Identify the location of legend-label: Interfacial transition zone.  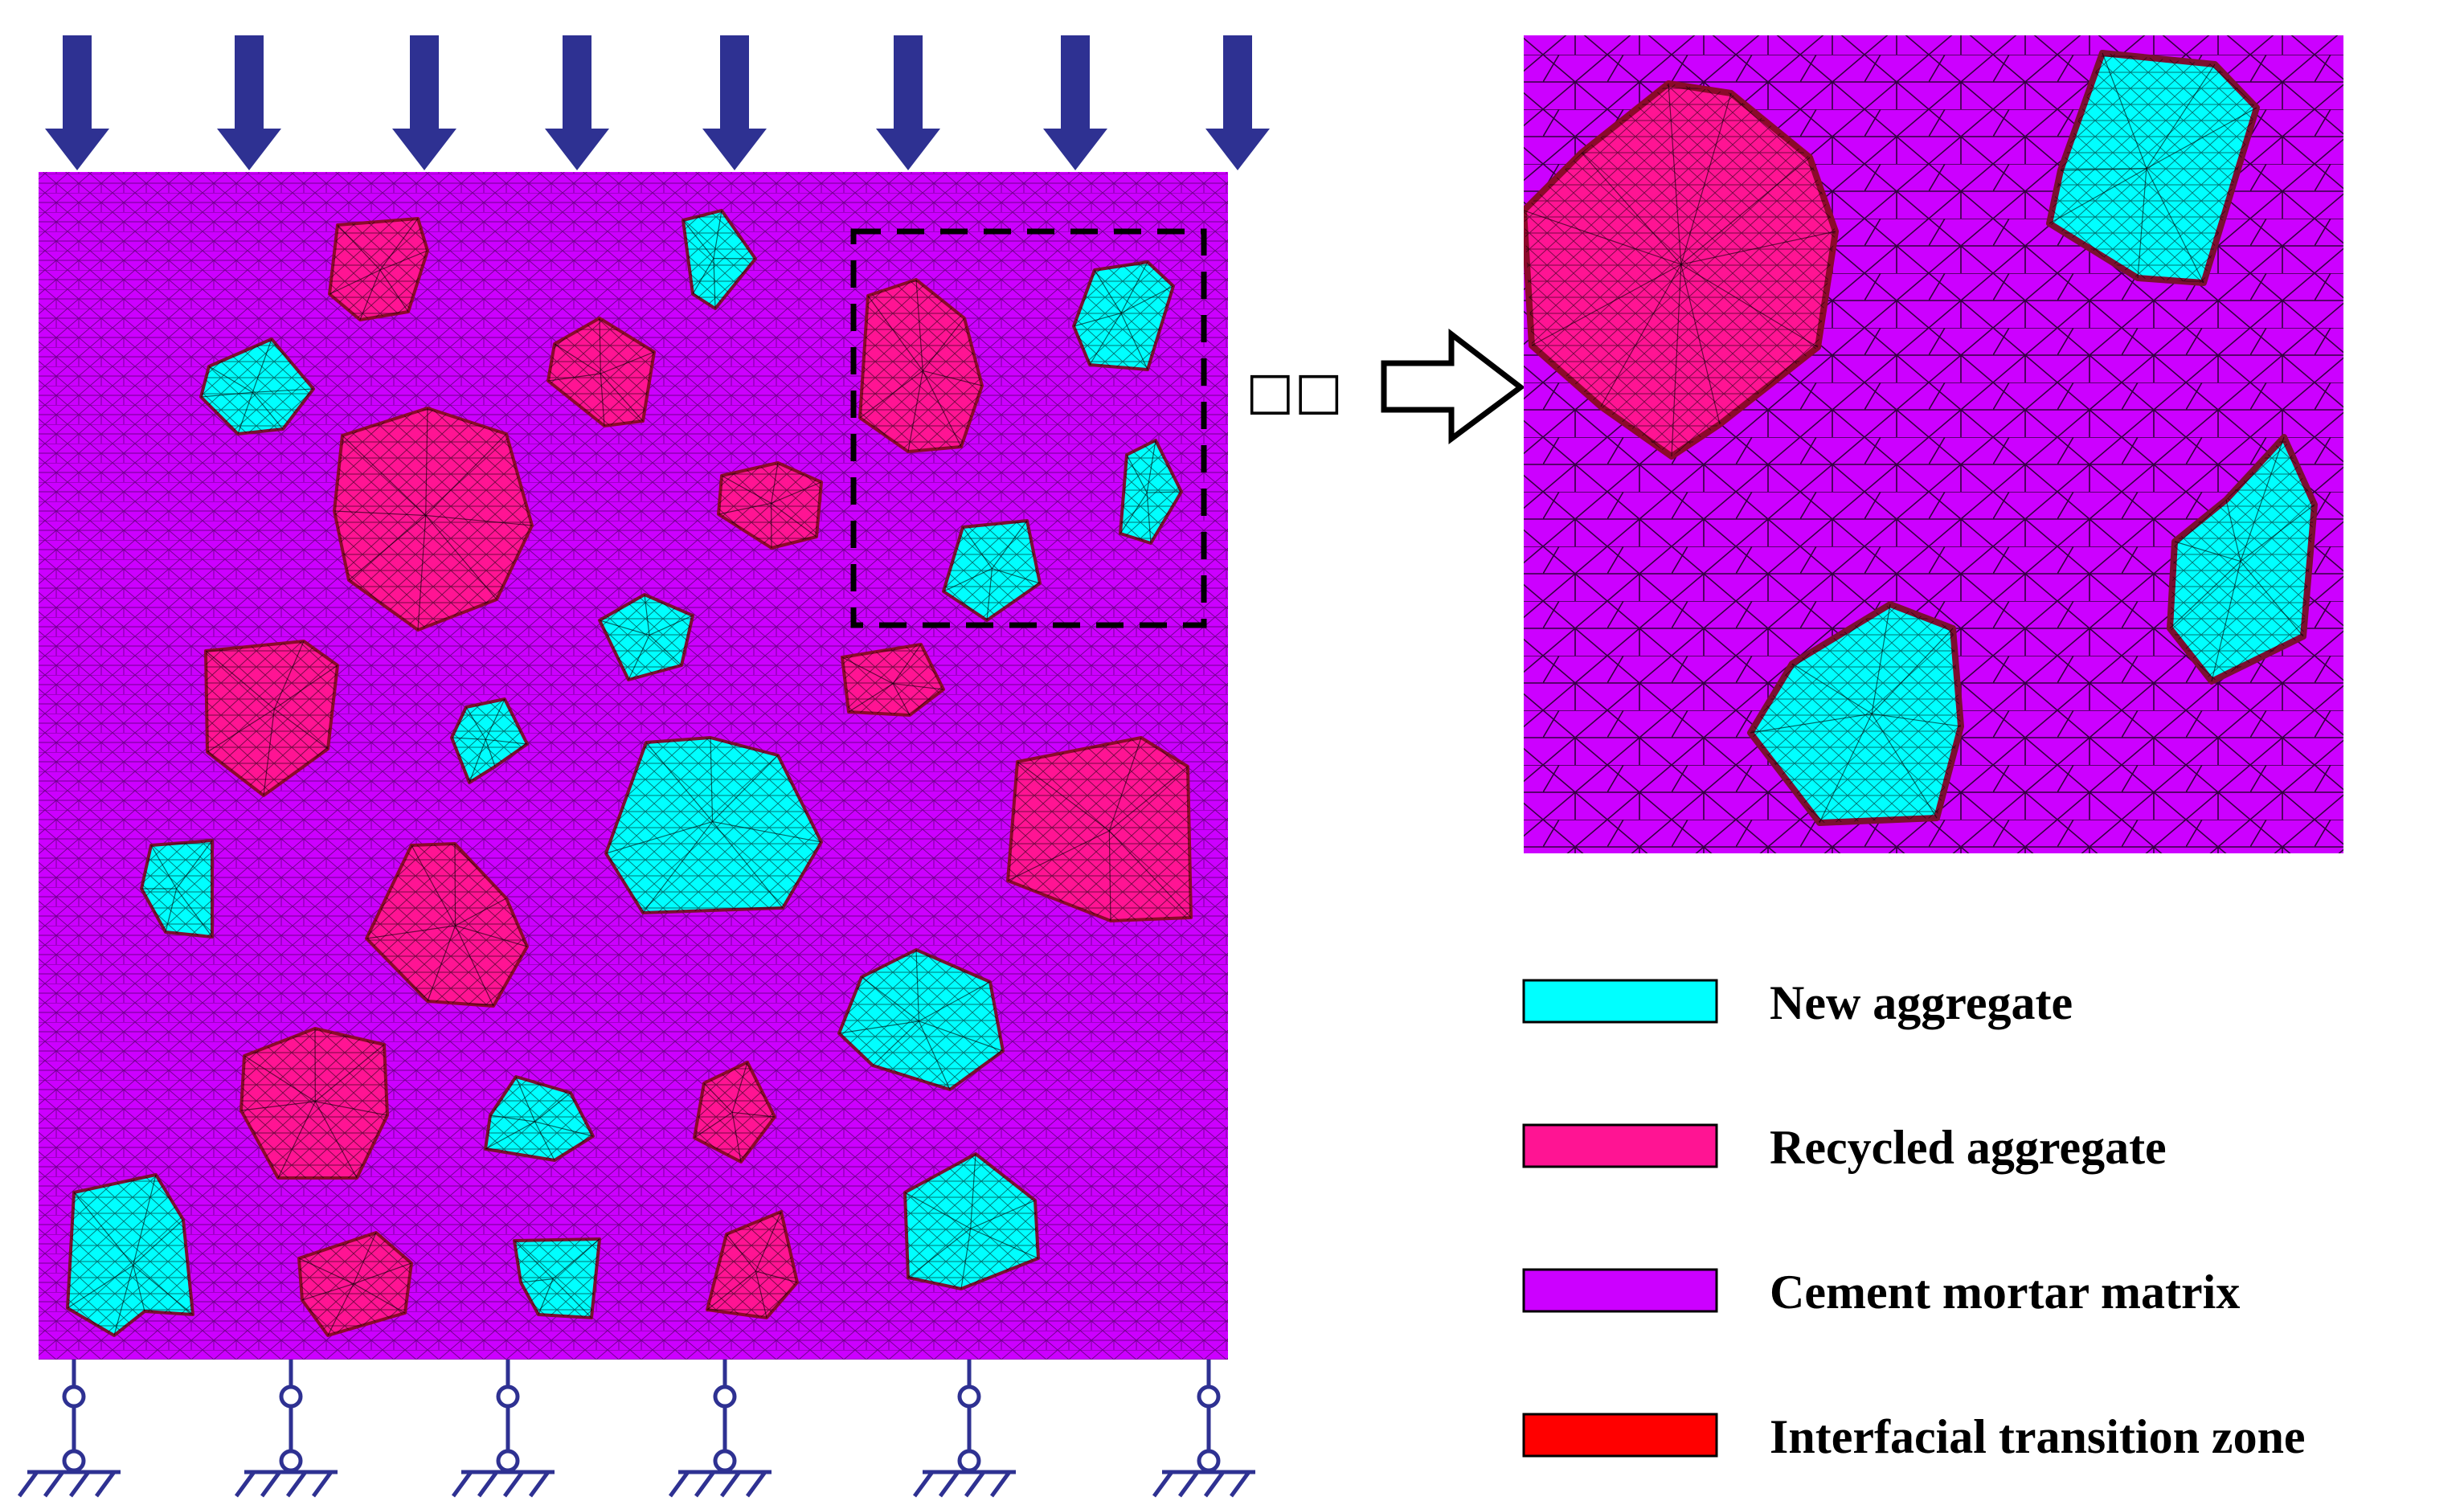
(2038, 1436).